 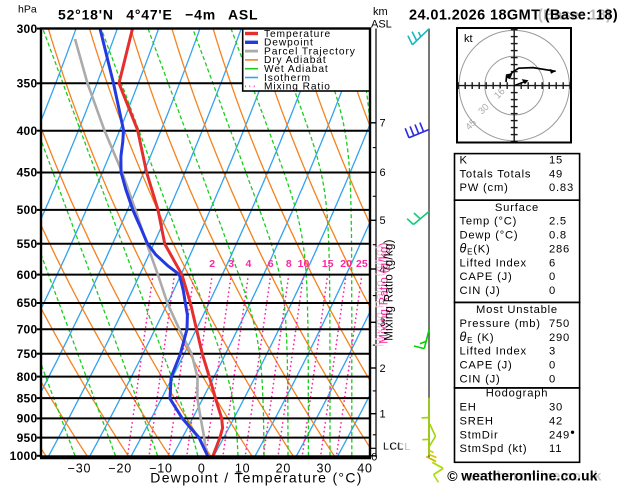 What do you see at coordinates (561, 188) in the screenshot?
I see `svg-text: 0.83` at bounding box center [561, 188].